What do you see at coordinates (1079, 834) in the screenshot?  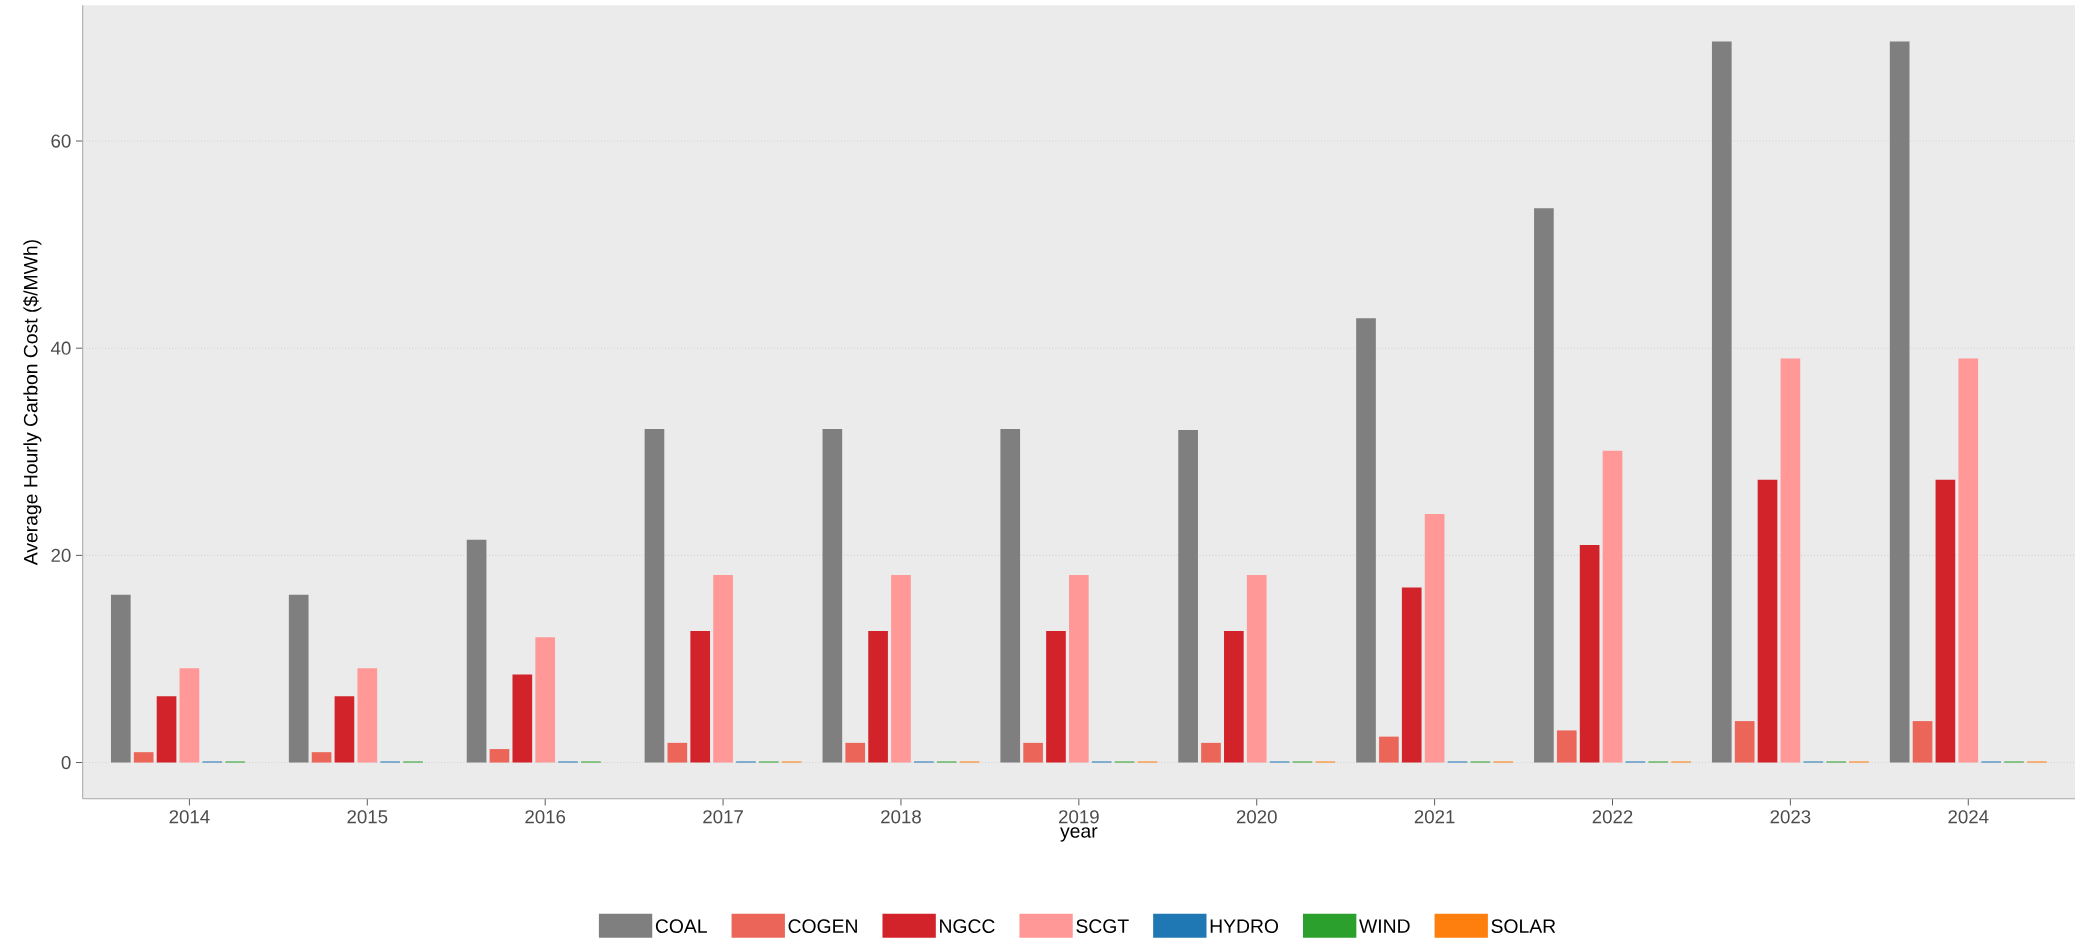 I see `x-axis-title: year` at bounding box center [1079, 834].